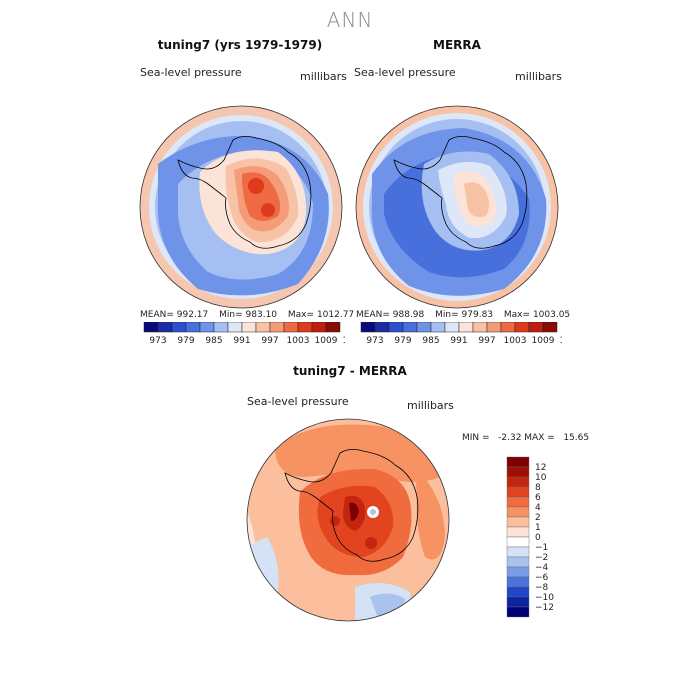 This screenshot has height=700, width=700. What do you see at coordinates (373, 315) in the screenshot?
I see `right-mean-label: MEAN=` at bounding box center [373, 315].